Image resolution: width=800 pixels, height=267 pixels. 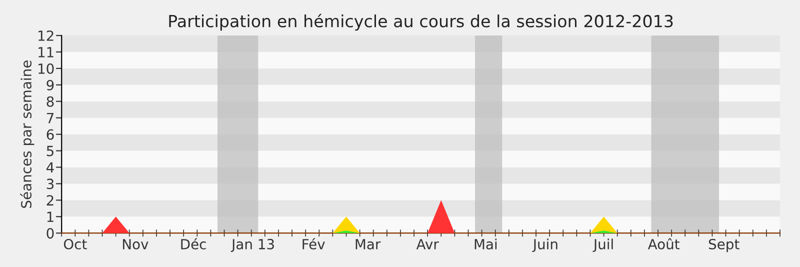 What do you see at coordinates (368, 244) in the screenshot?
I see `x-tick-label: Mar` at bounding box center [368, 244].